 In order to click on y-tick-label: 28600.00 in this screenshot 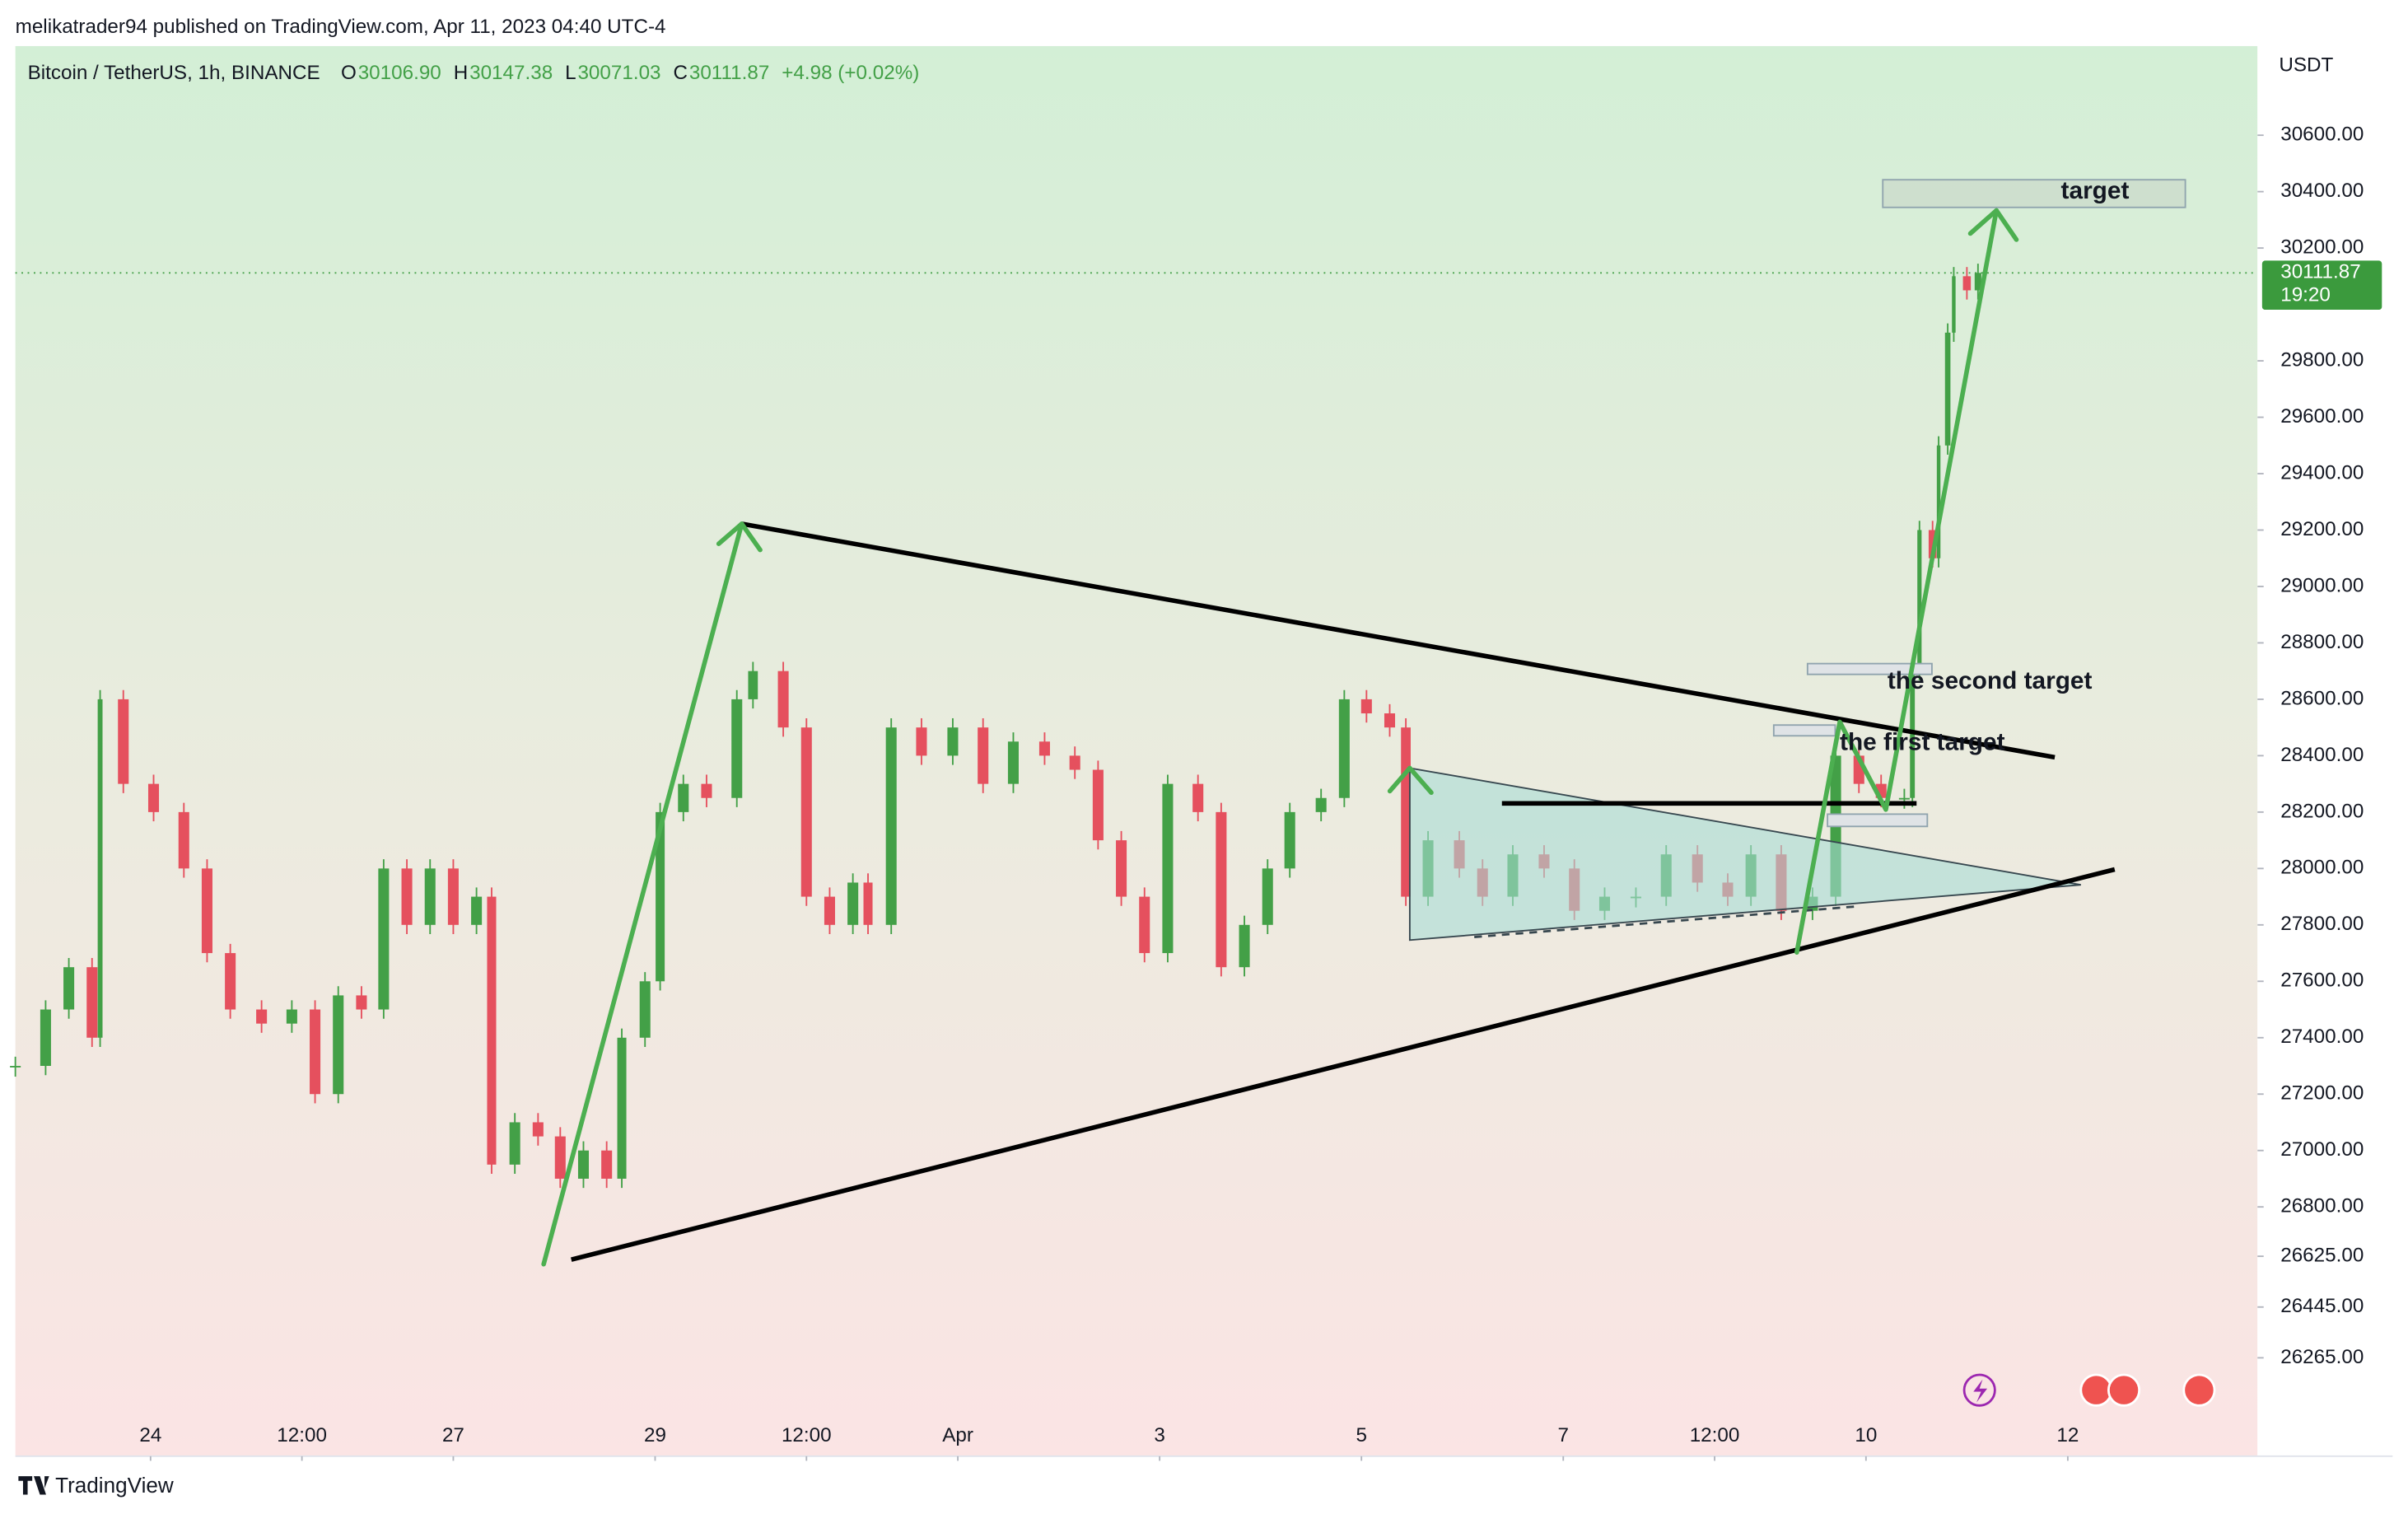, I will do `click(2322, 698)`.